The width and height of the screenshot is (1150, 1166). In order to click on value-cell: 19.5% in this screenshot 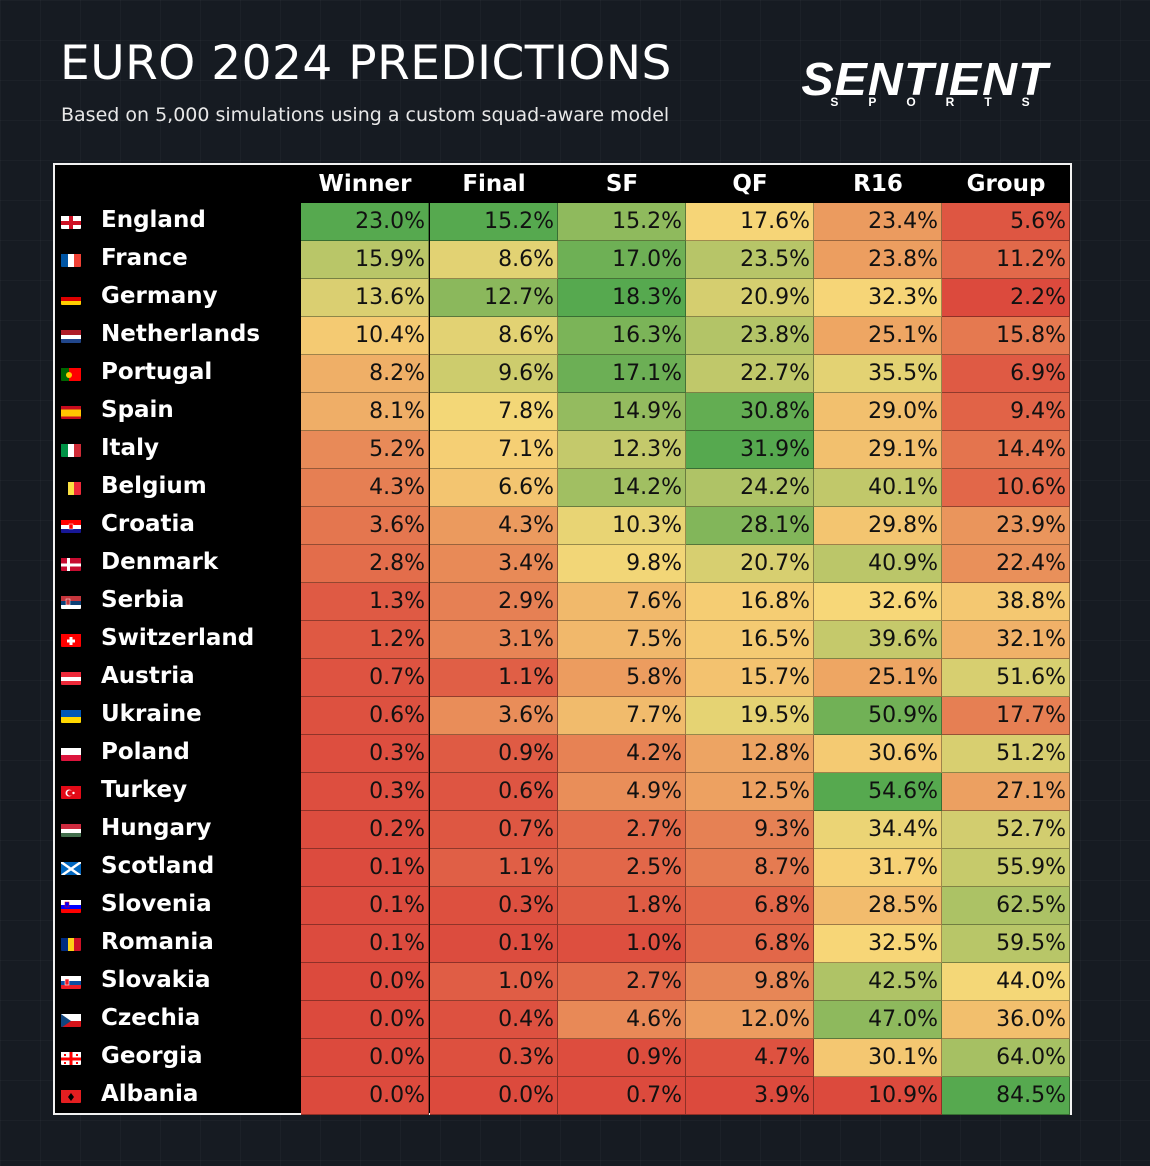, I will do `click(750, 716)`.